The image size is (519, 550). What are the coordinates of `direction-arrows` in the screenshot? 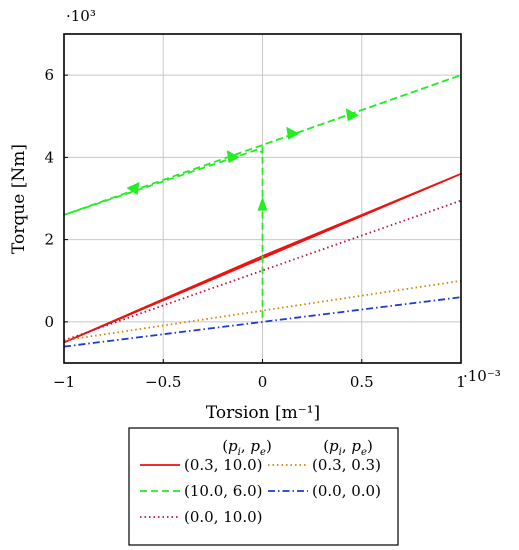 It's located at (242, 159).